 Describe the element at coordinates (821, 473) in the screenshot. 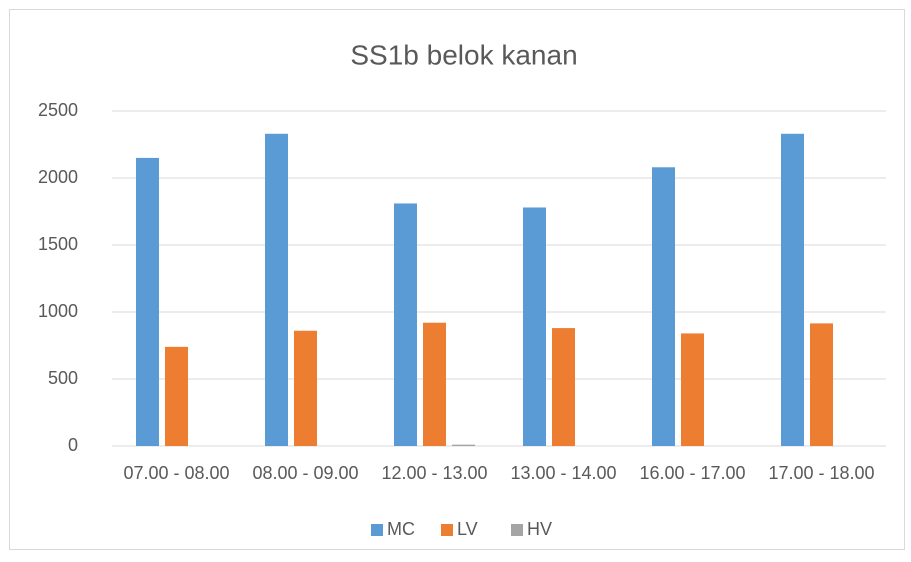

I see `x-tick-label: 17.00 - 18.00` at that location.